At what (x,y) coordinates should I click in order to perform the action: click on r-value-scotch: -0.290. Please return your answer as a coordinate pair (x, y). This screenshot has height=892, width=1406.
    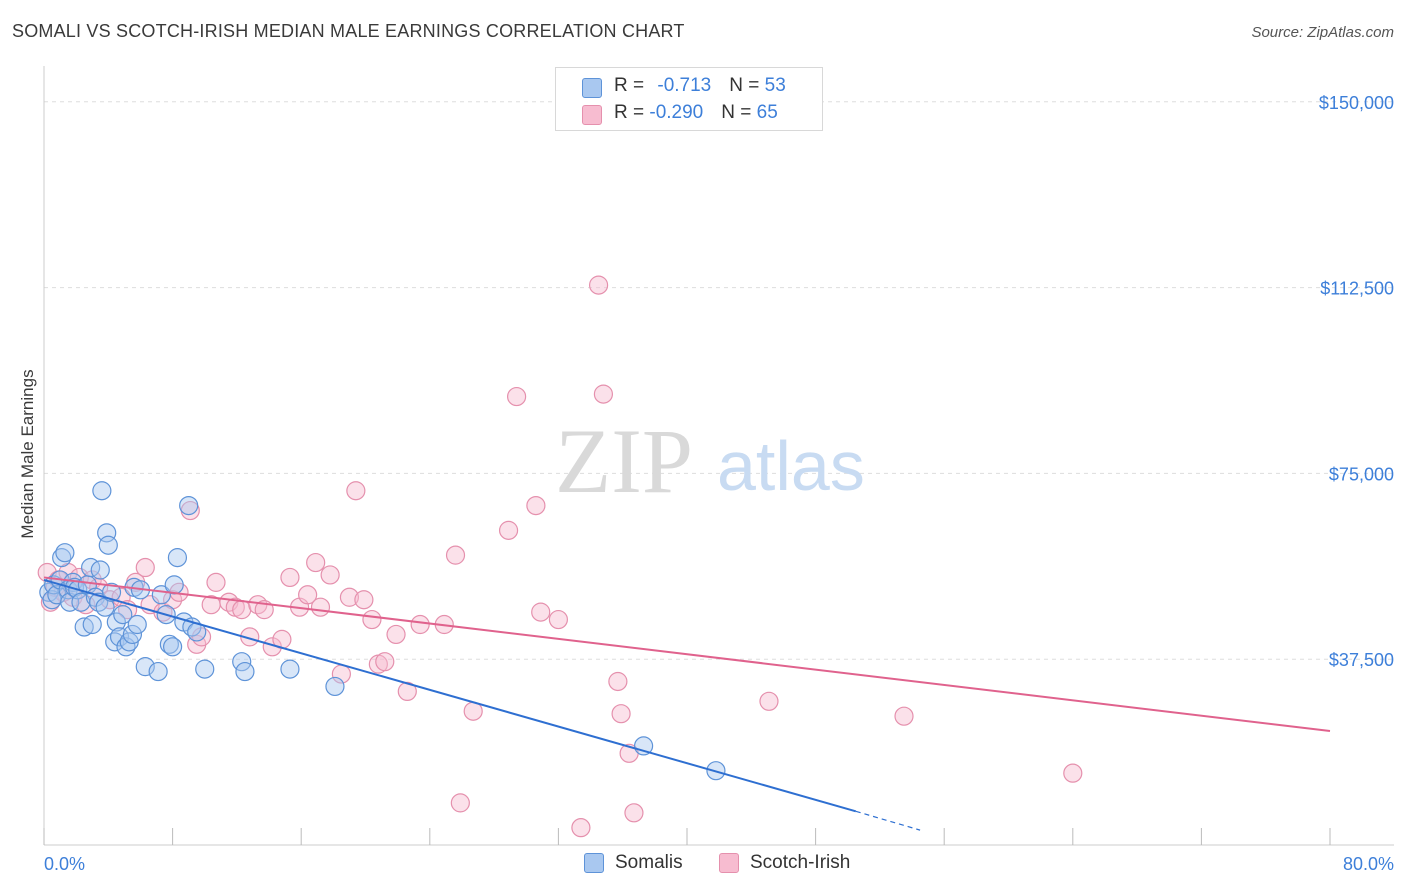
    Looking at the image, I should click on (676, 112).